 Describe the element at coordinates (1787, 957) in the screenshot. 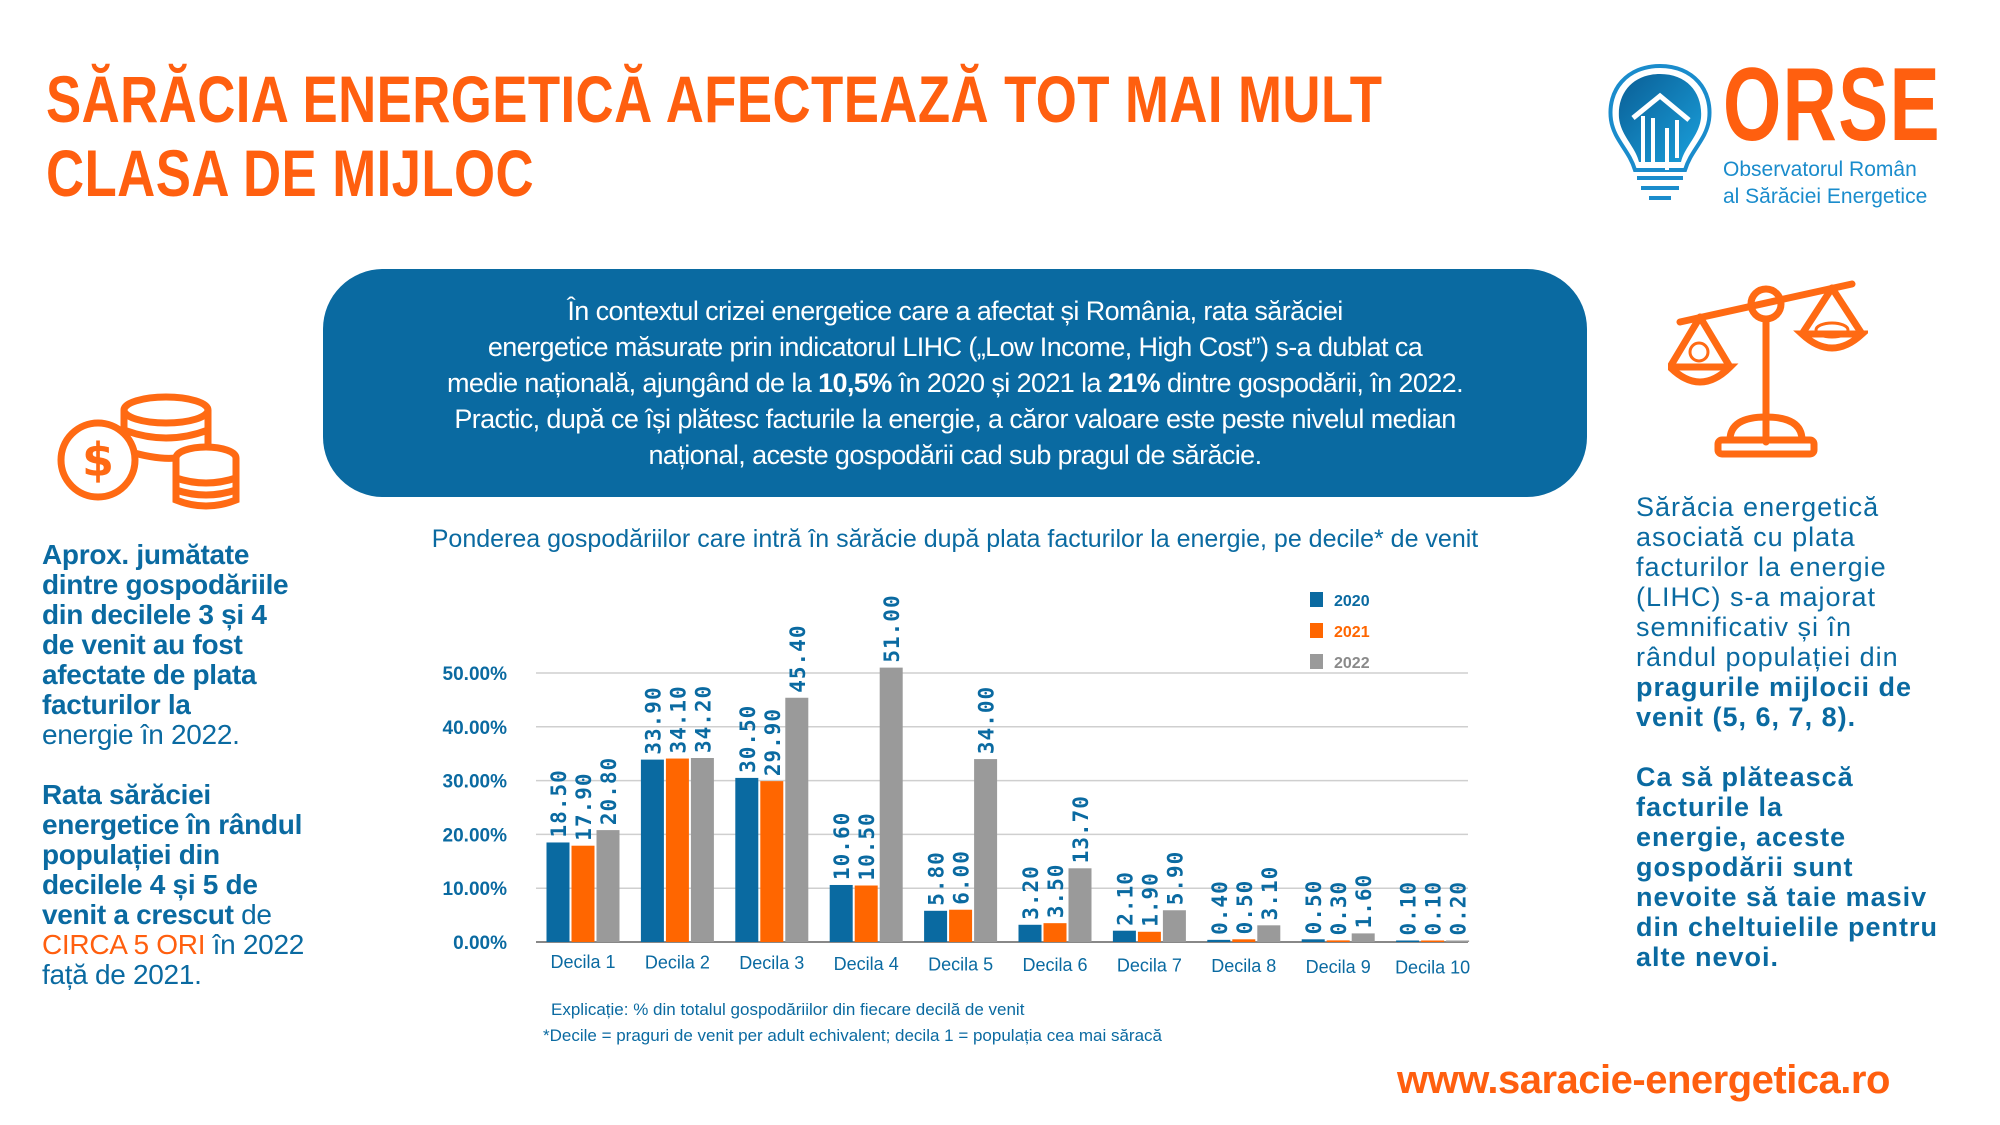

I see `text-line: alte nevoi.` at that location.